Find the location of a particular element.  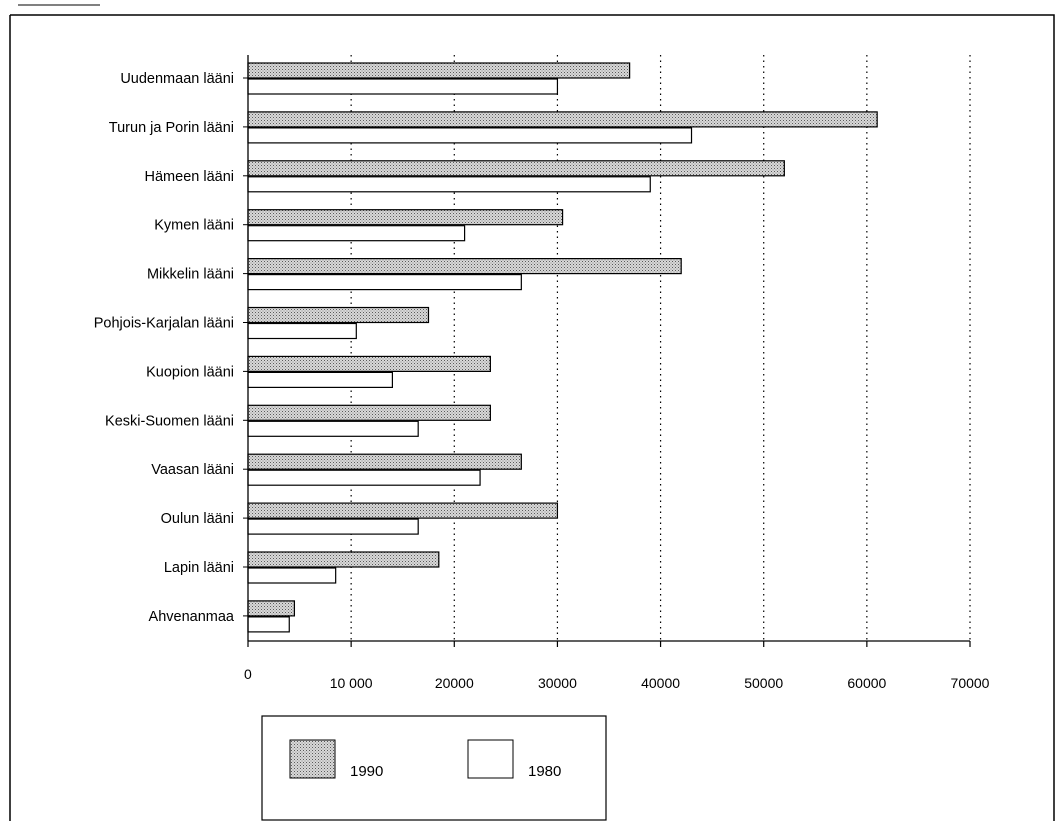

legend-label-1990: 1990 is located at coordinates (366, 771).